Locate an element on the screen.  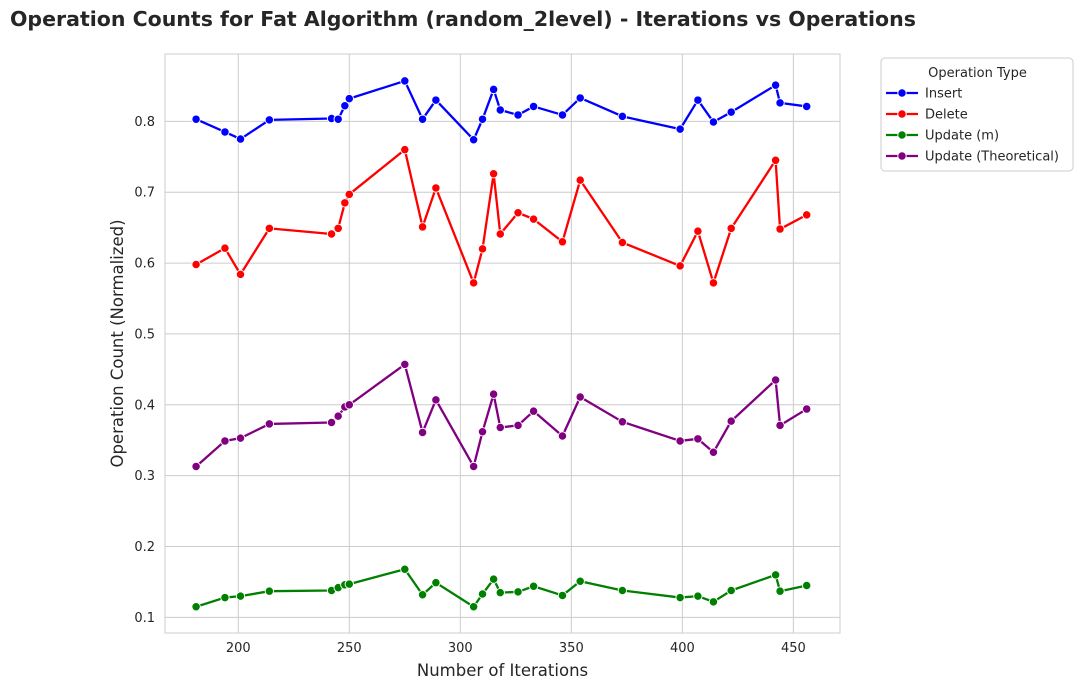
legend-item-delete: Delete is located at coordinates (927, 115).